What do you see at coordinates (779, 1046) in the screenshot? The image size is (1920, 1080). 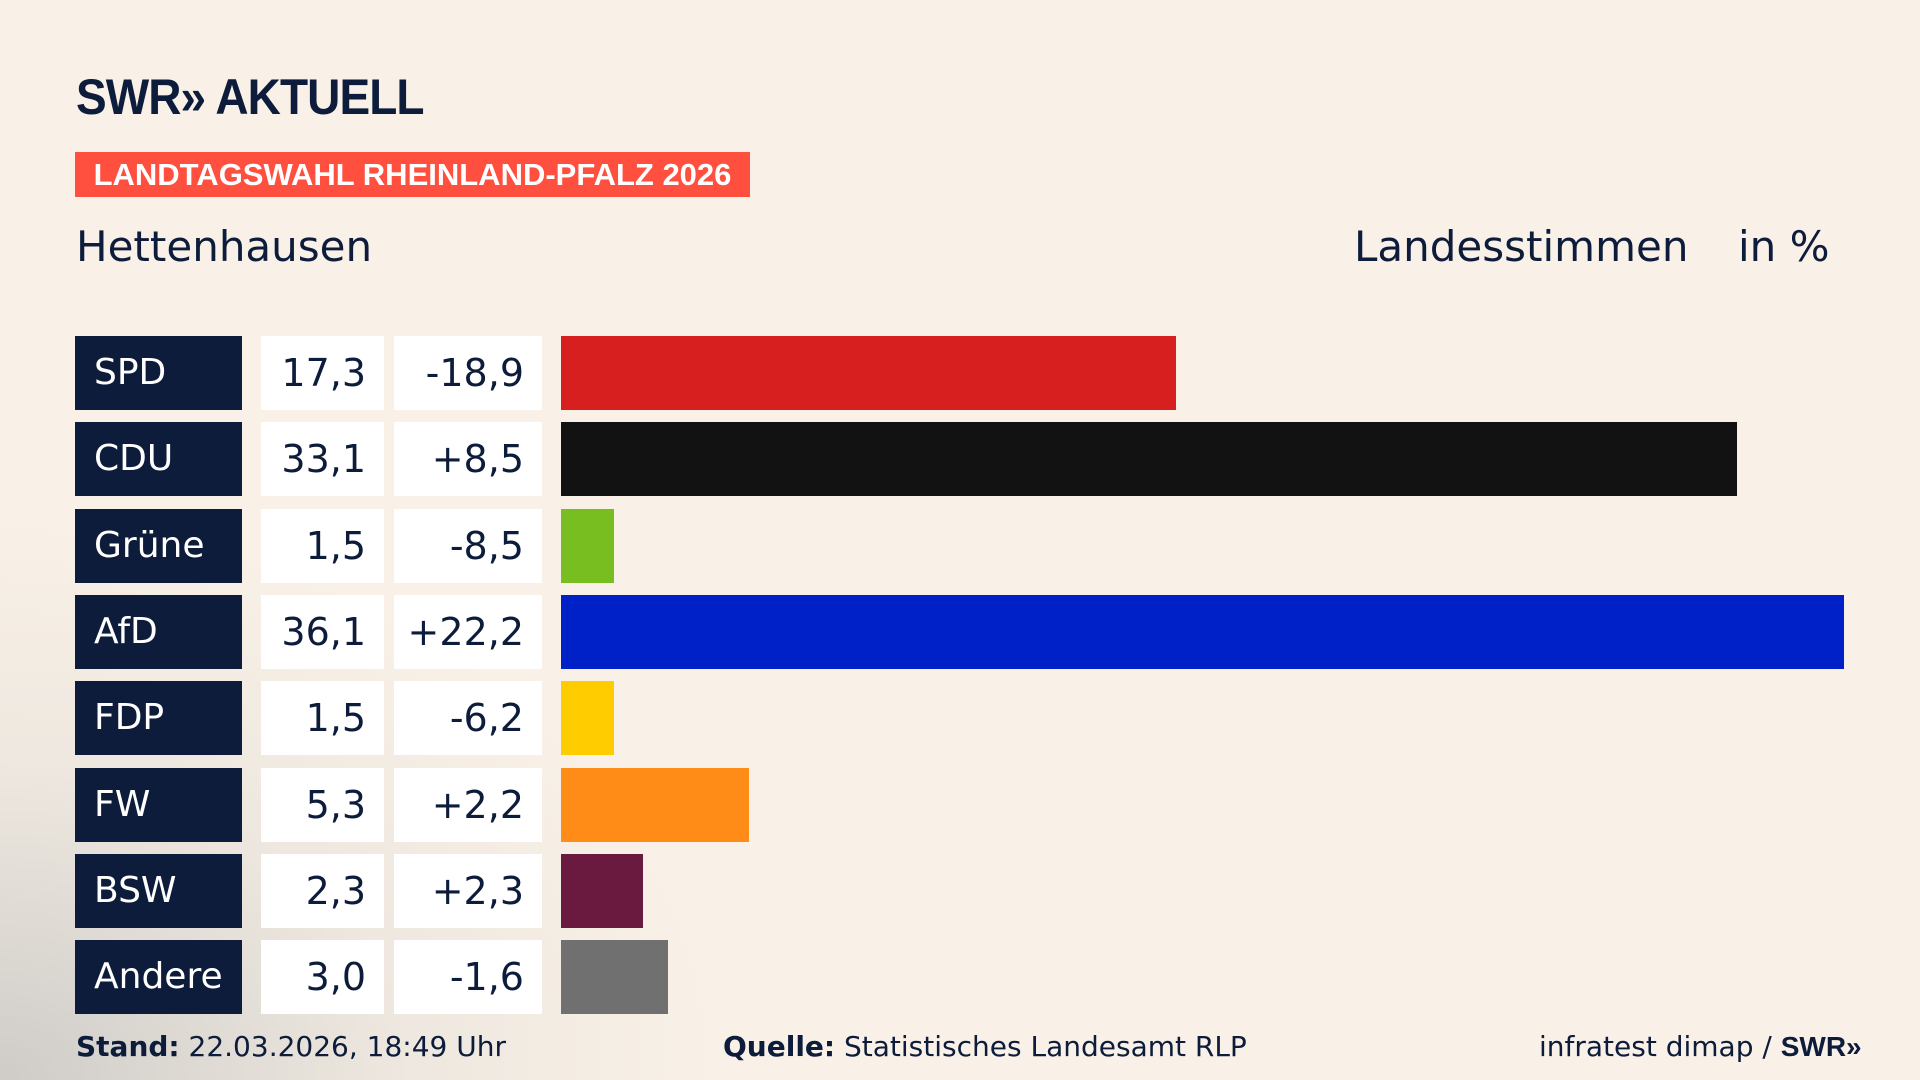 I see `source-label: Quelle:` at bounding box center [779, 1046].